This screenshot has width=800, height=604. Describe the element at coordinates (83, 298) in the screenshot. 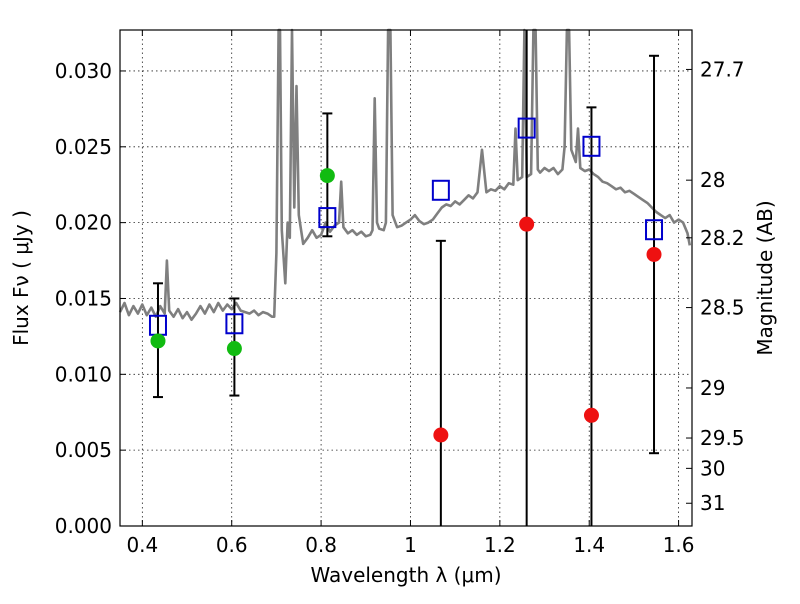

I see `y-tick-label: 0.015` at that location.